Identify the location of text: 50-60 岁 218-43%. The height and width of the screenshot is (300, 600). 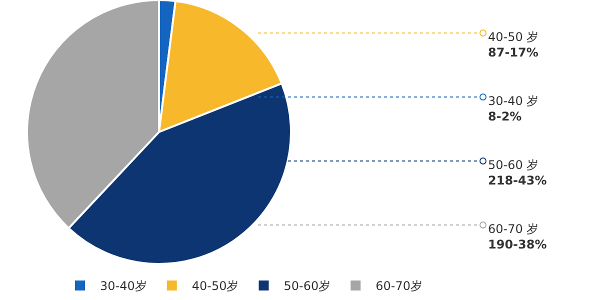
(517, 173).